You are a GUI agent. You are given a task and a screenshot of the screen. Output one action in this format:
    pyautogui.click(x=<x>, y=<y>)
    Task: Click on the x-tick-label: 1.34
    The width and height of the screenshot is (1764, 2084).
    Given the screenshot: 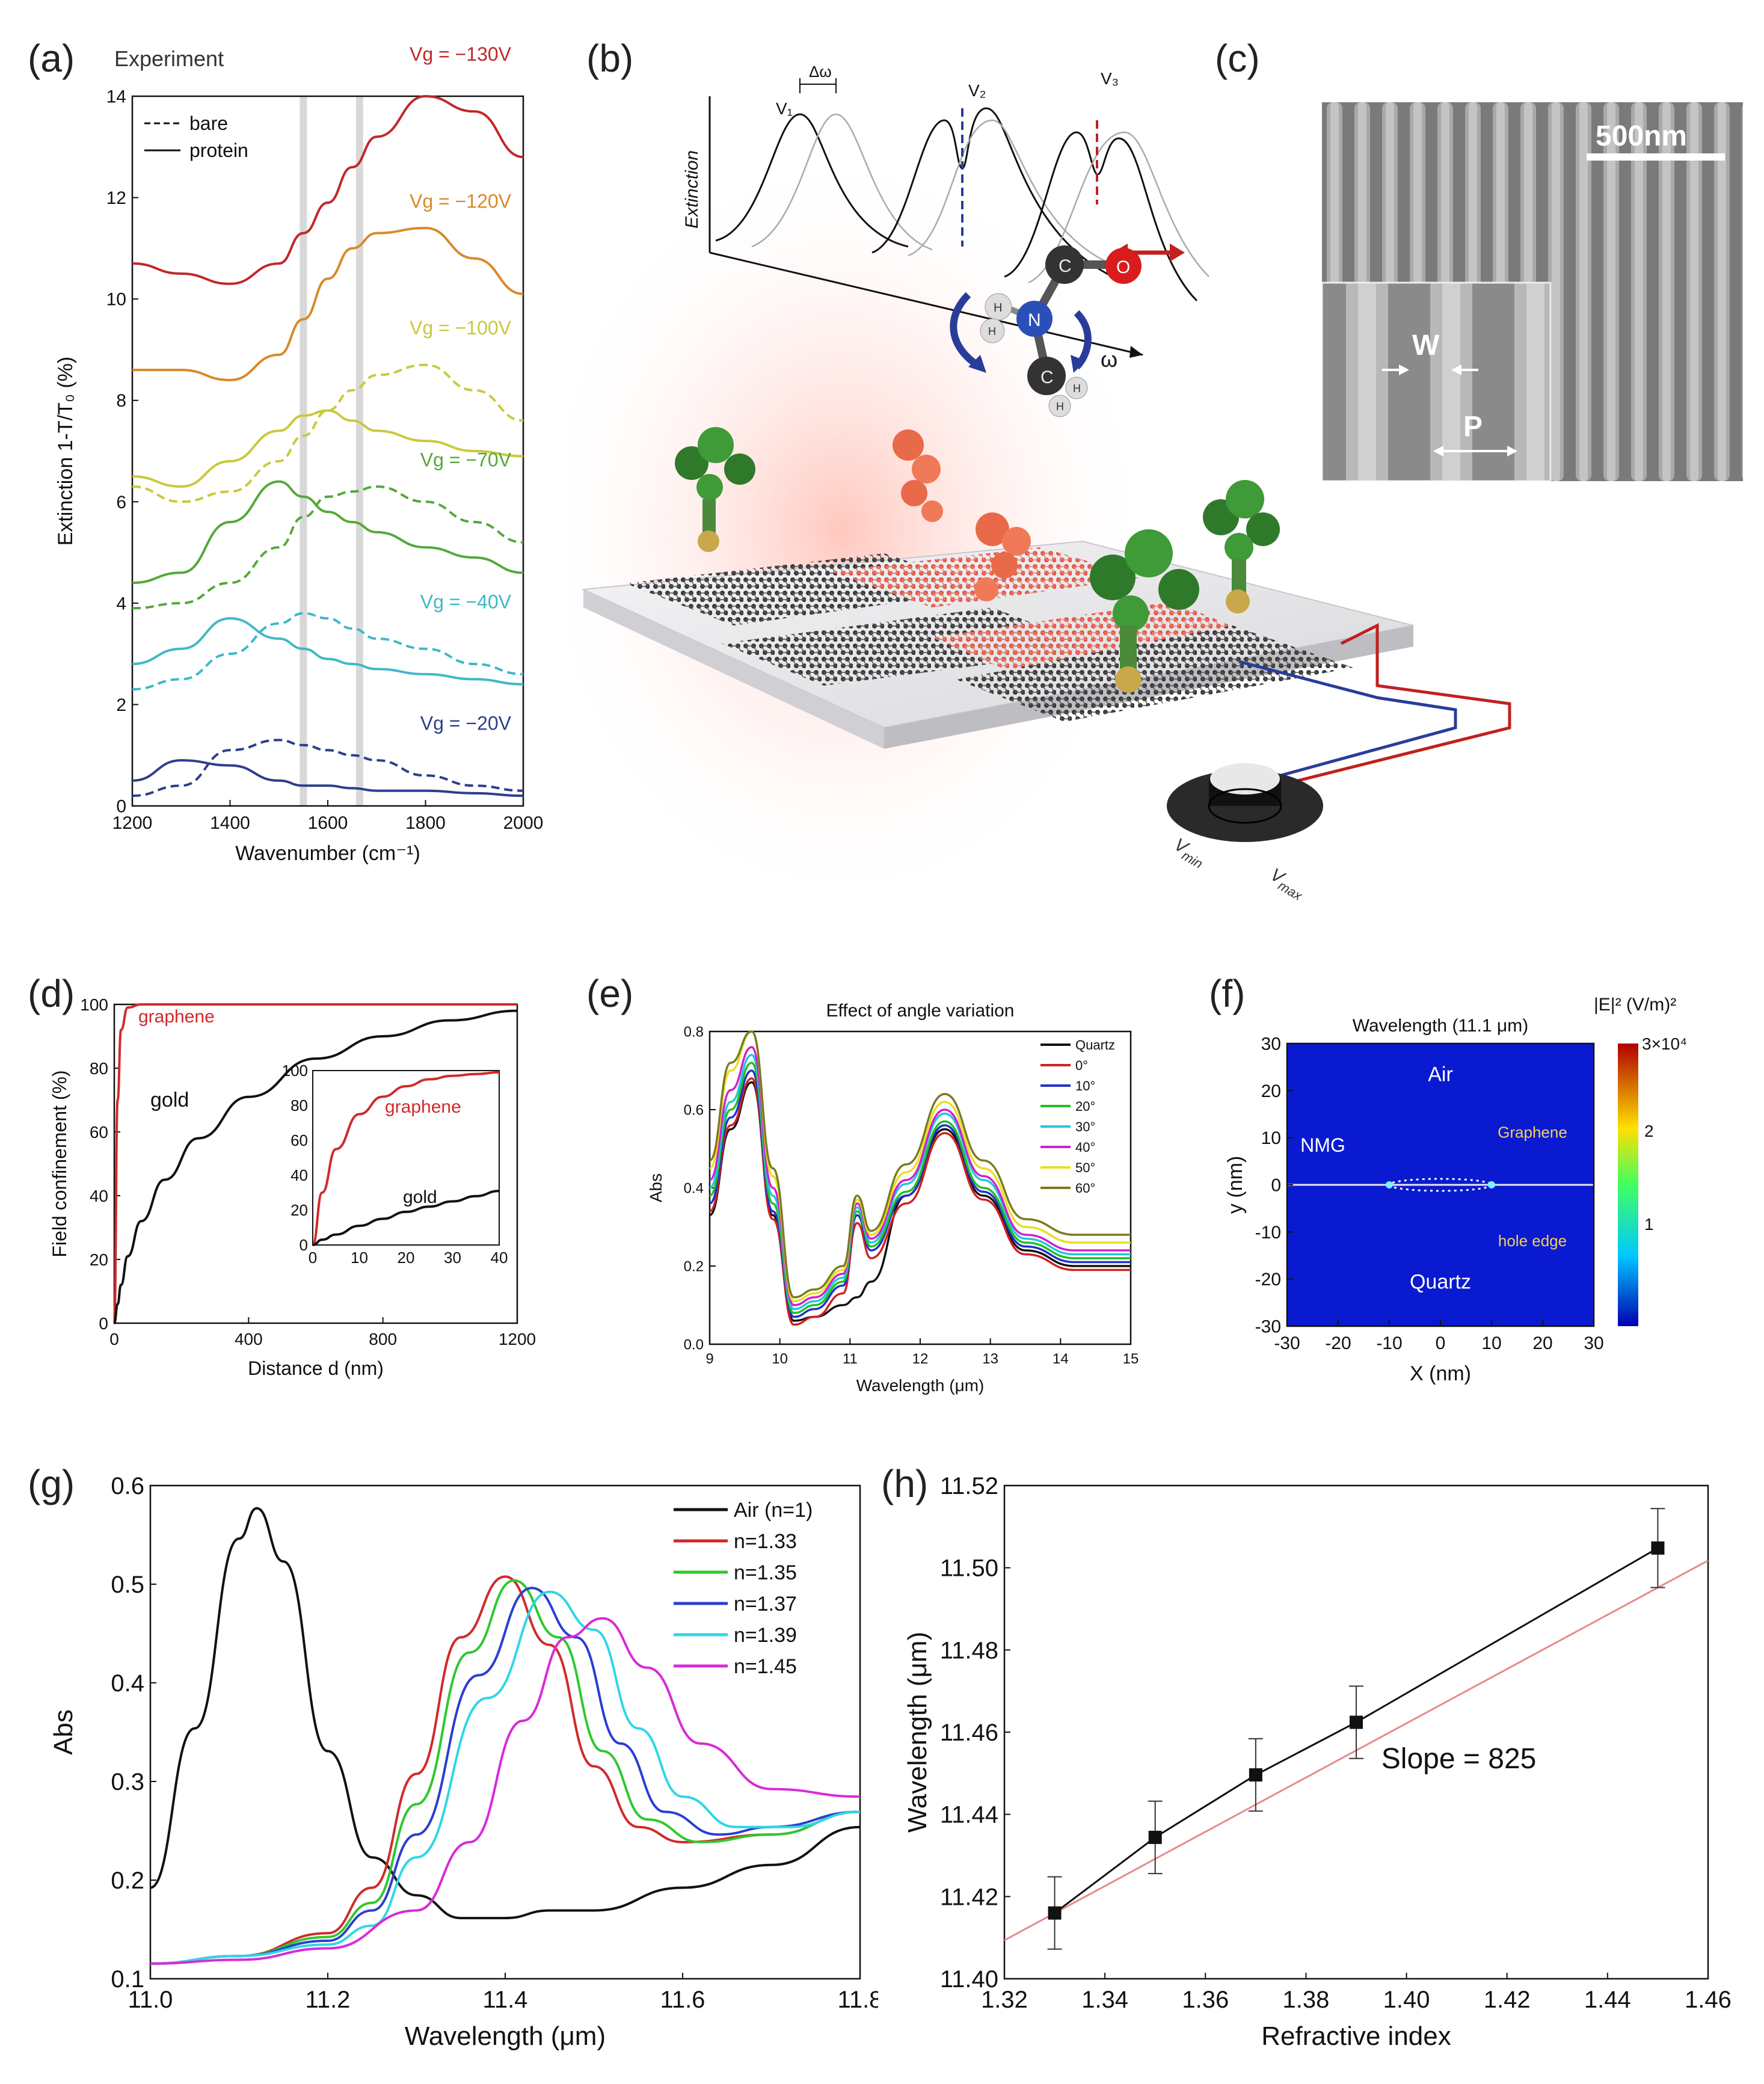 What is the action you would take?
    pyautogui.click(x=1105, y=2000)
    